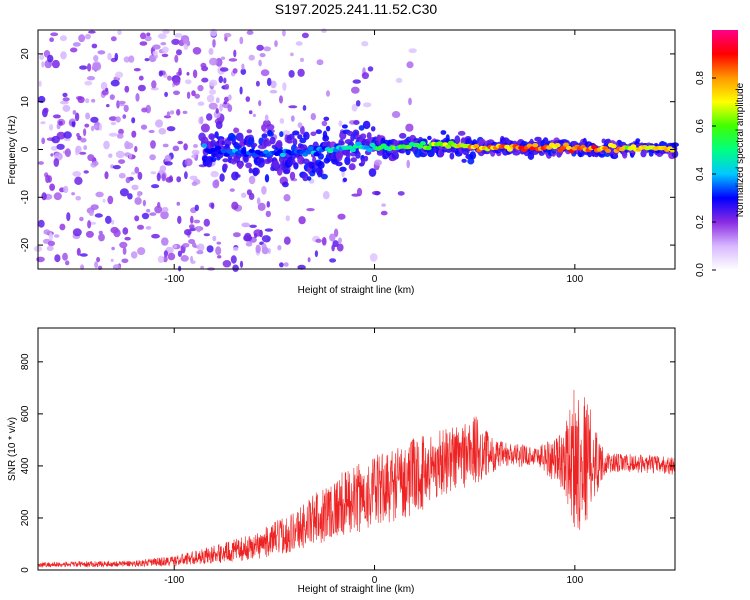 This screenshot has height=600, width=750. What do you see at coordinates (12, 150) in the screenshot?
I see `spectrogram-y-label: Frequency (Hz)` at bounding box center [12, 150].